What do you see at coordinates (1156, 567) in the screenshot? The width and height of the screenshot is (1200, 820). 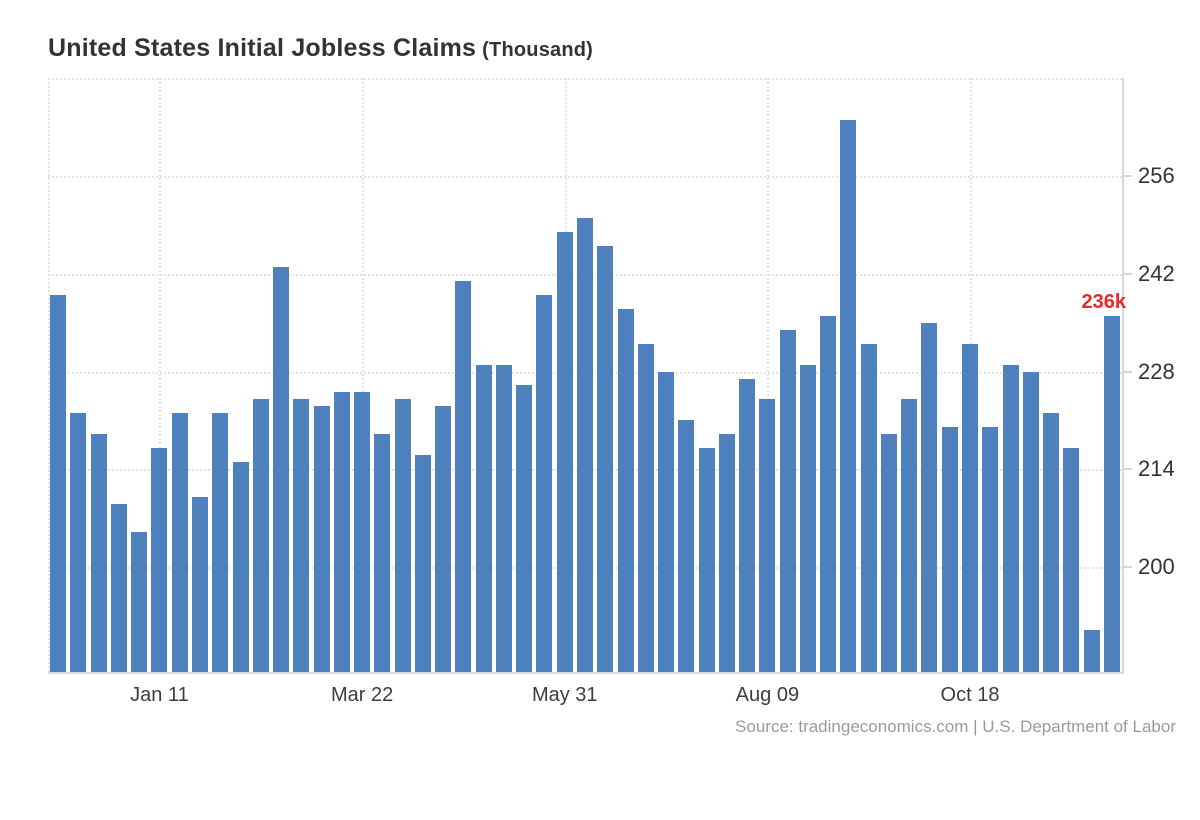 I see `y-tick-label: 200` at bounding box center [1156, 567].